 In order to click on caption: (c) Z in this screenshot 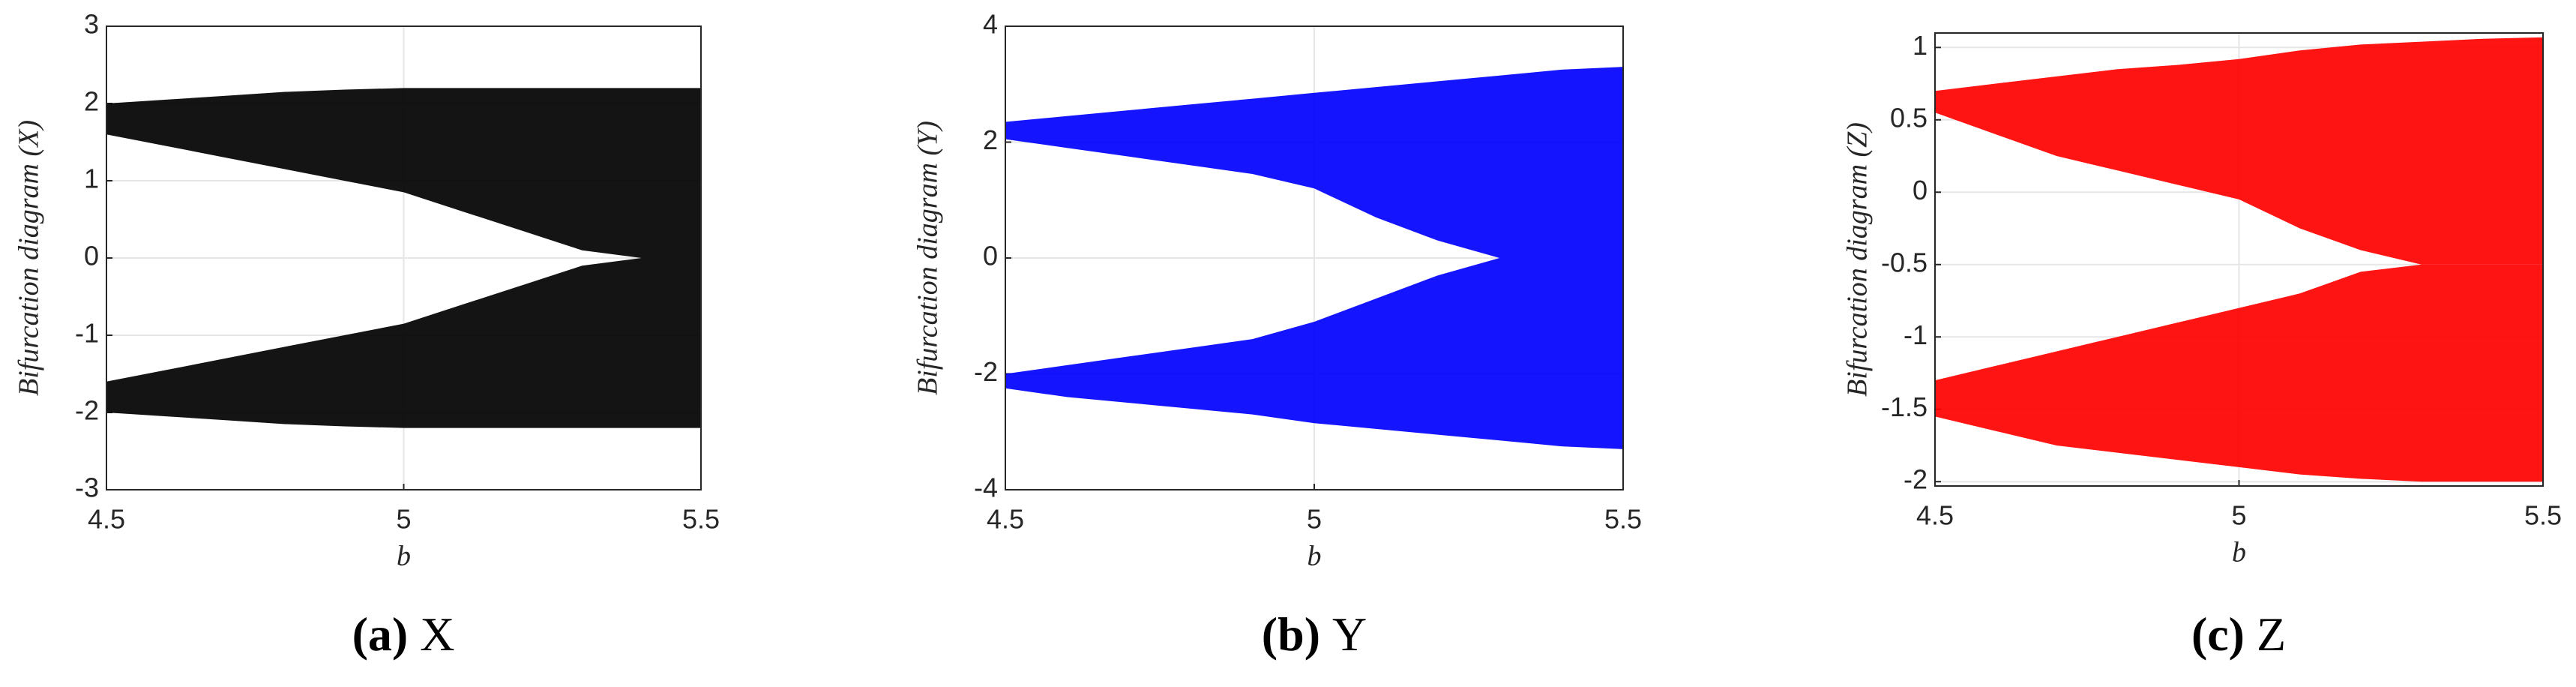, I will do `click(2238, 634)`.